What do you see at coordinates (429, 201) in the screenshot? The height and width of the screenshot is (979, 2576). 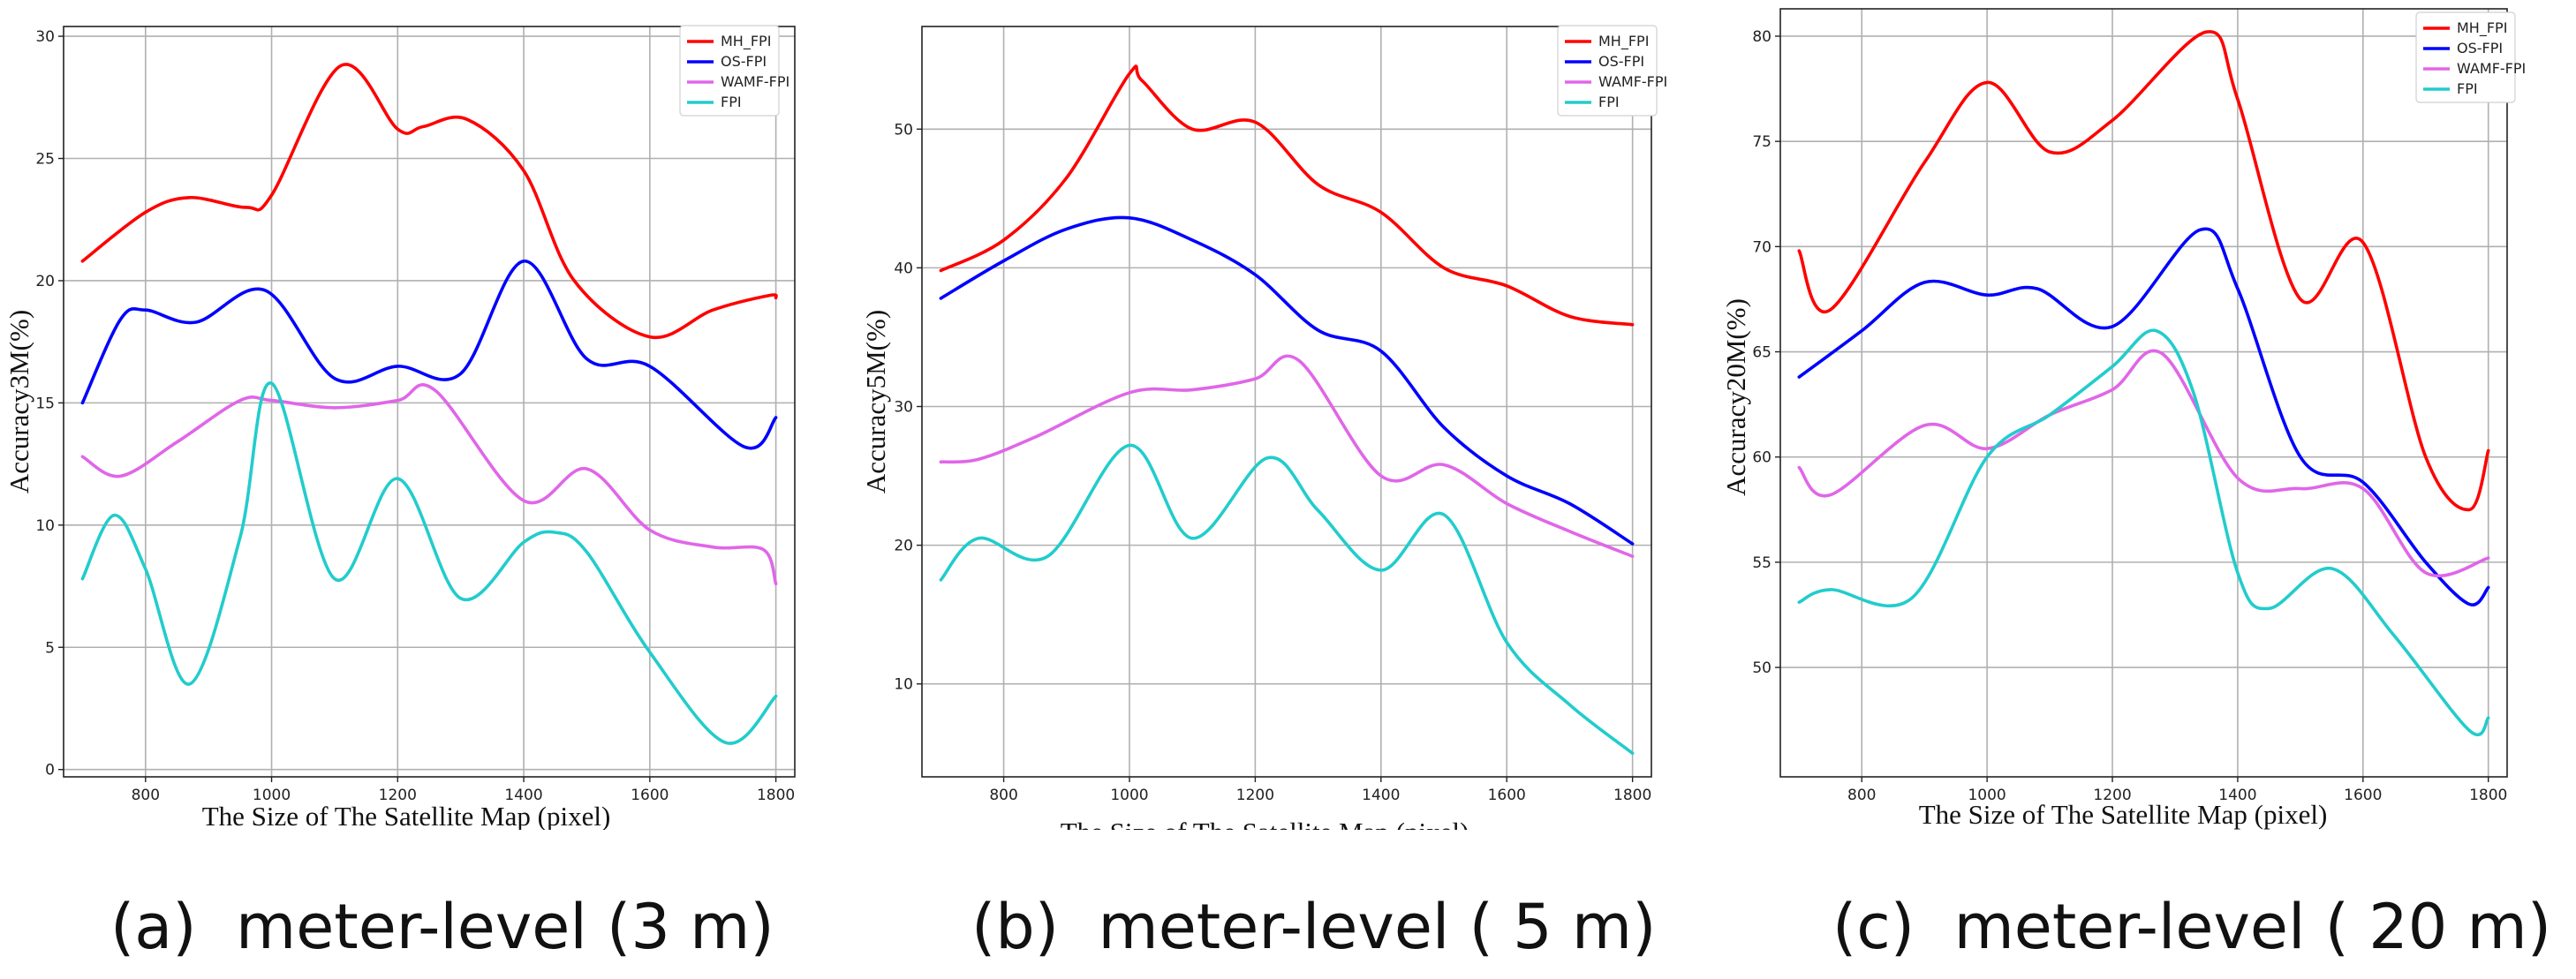 I see `series-line-a-mh-fpi` at bounding box center [429, 201].